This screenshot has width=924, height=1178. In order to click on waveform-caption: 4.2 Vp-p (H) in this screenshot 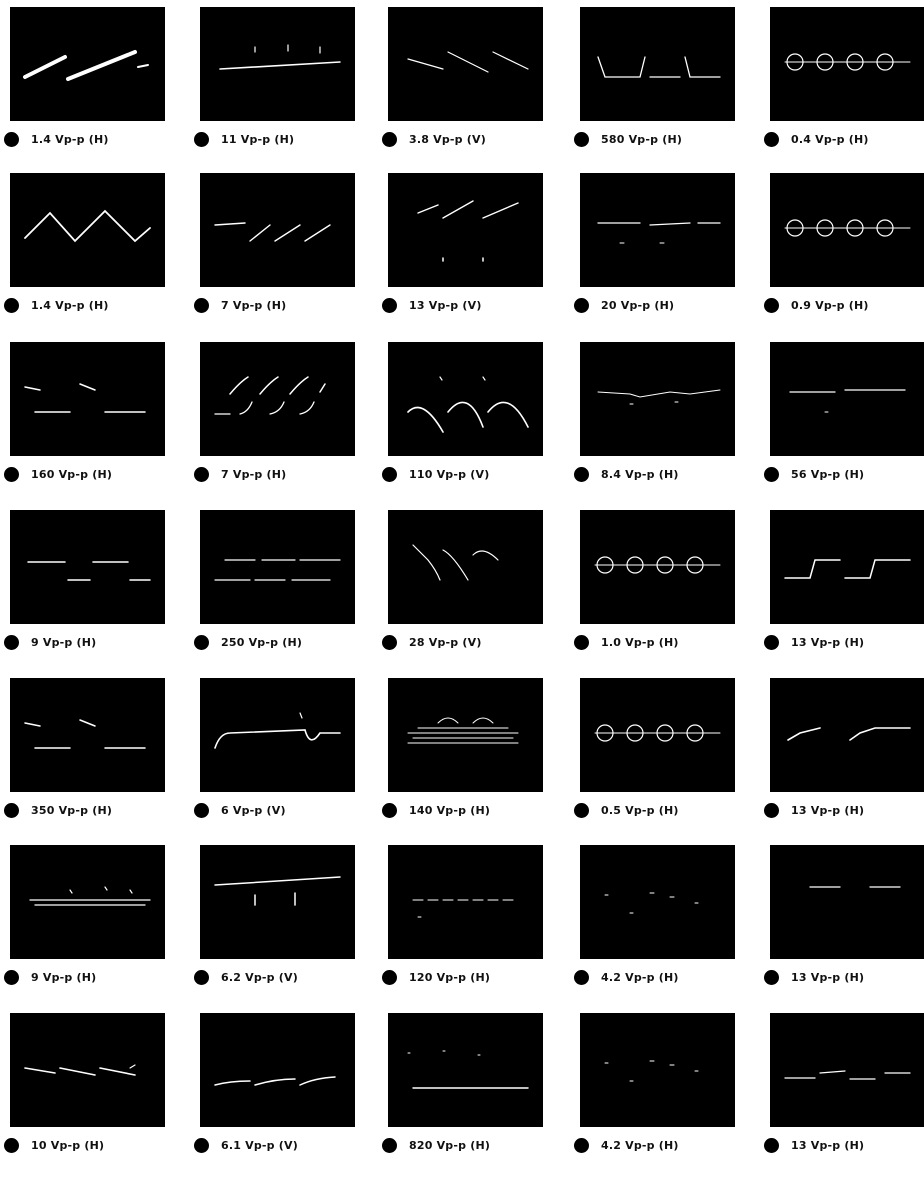, I will do `click(626, 977)`.